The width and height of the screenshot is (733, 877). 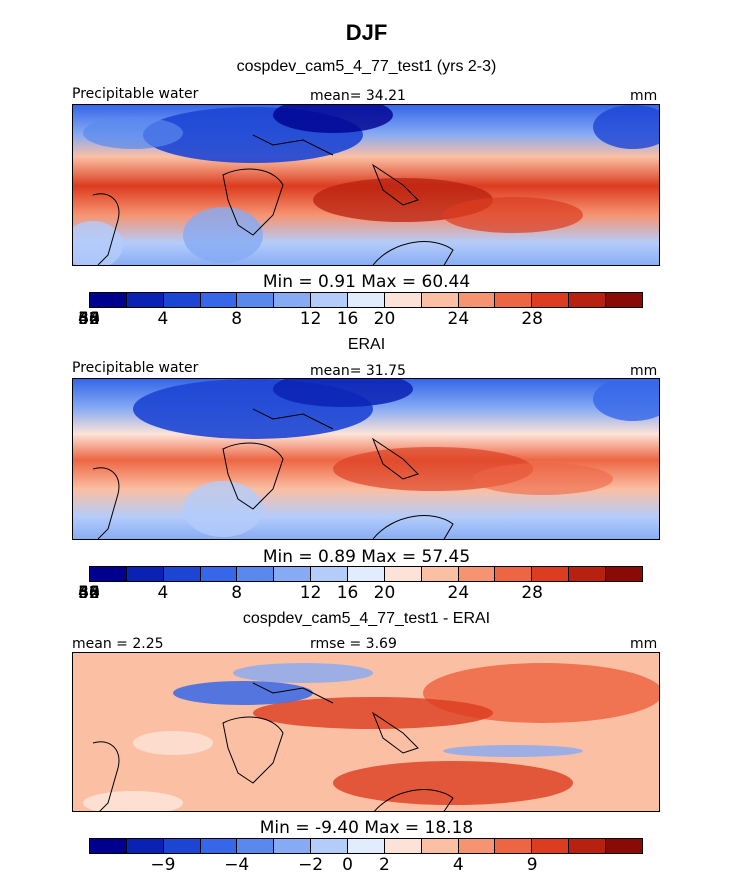 I want to click on panel3-mean-label: mean = 2.25, so click(x=118, y=644).